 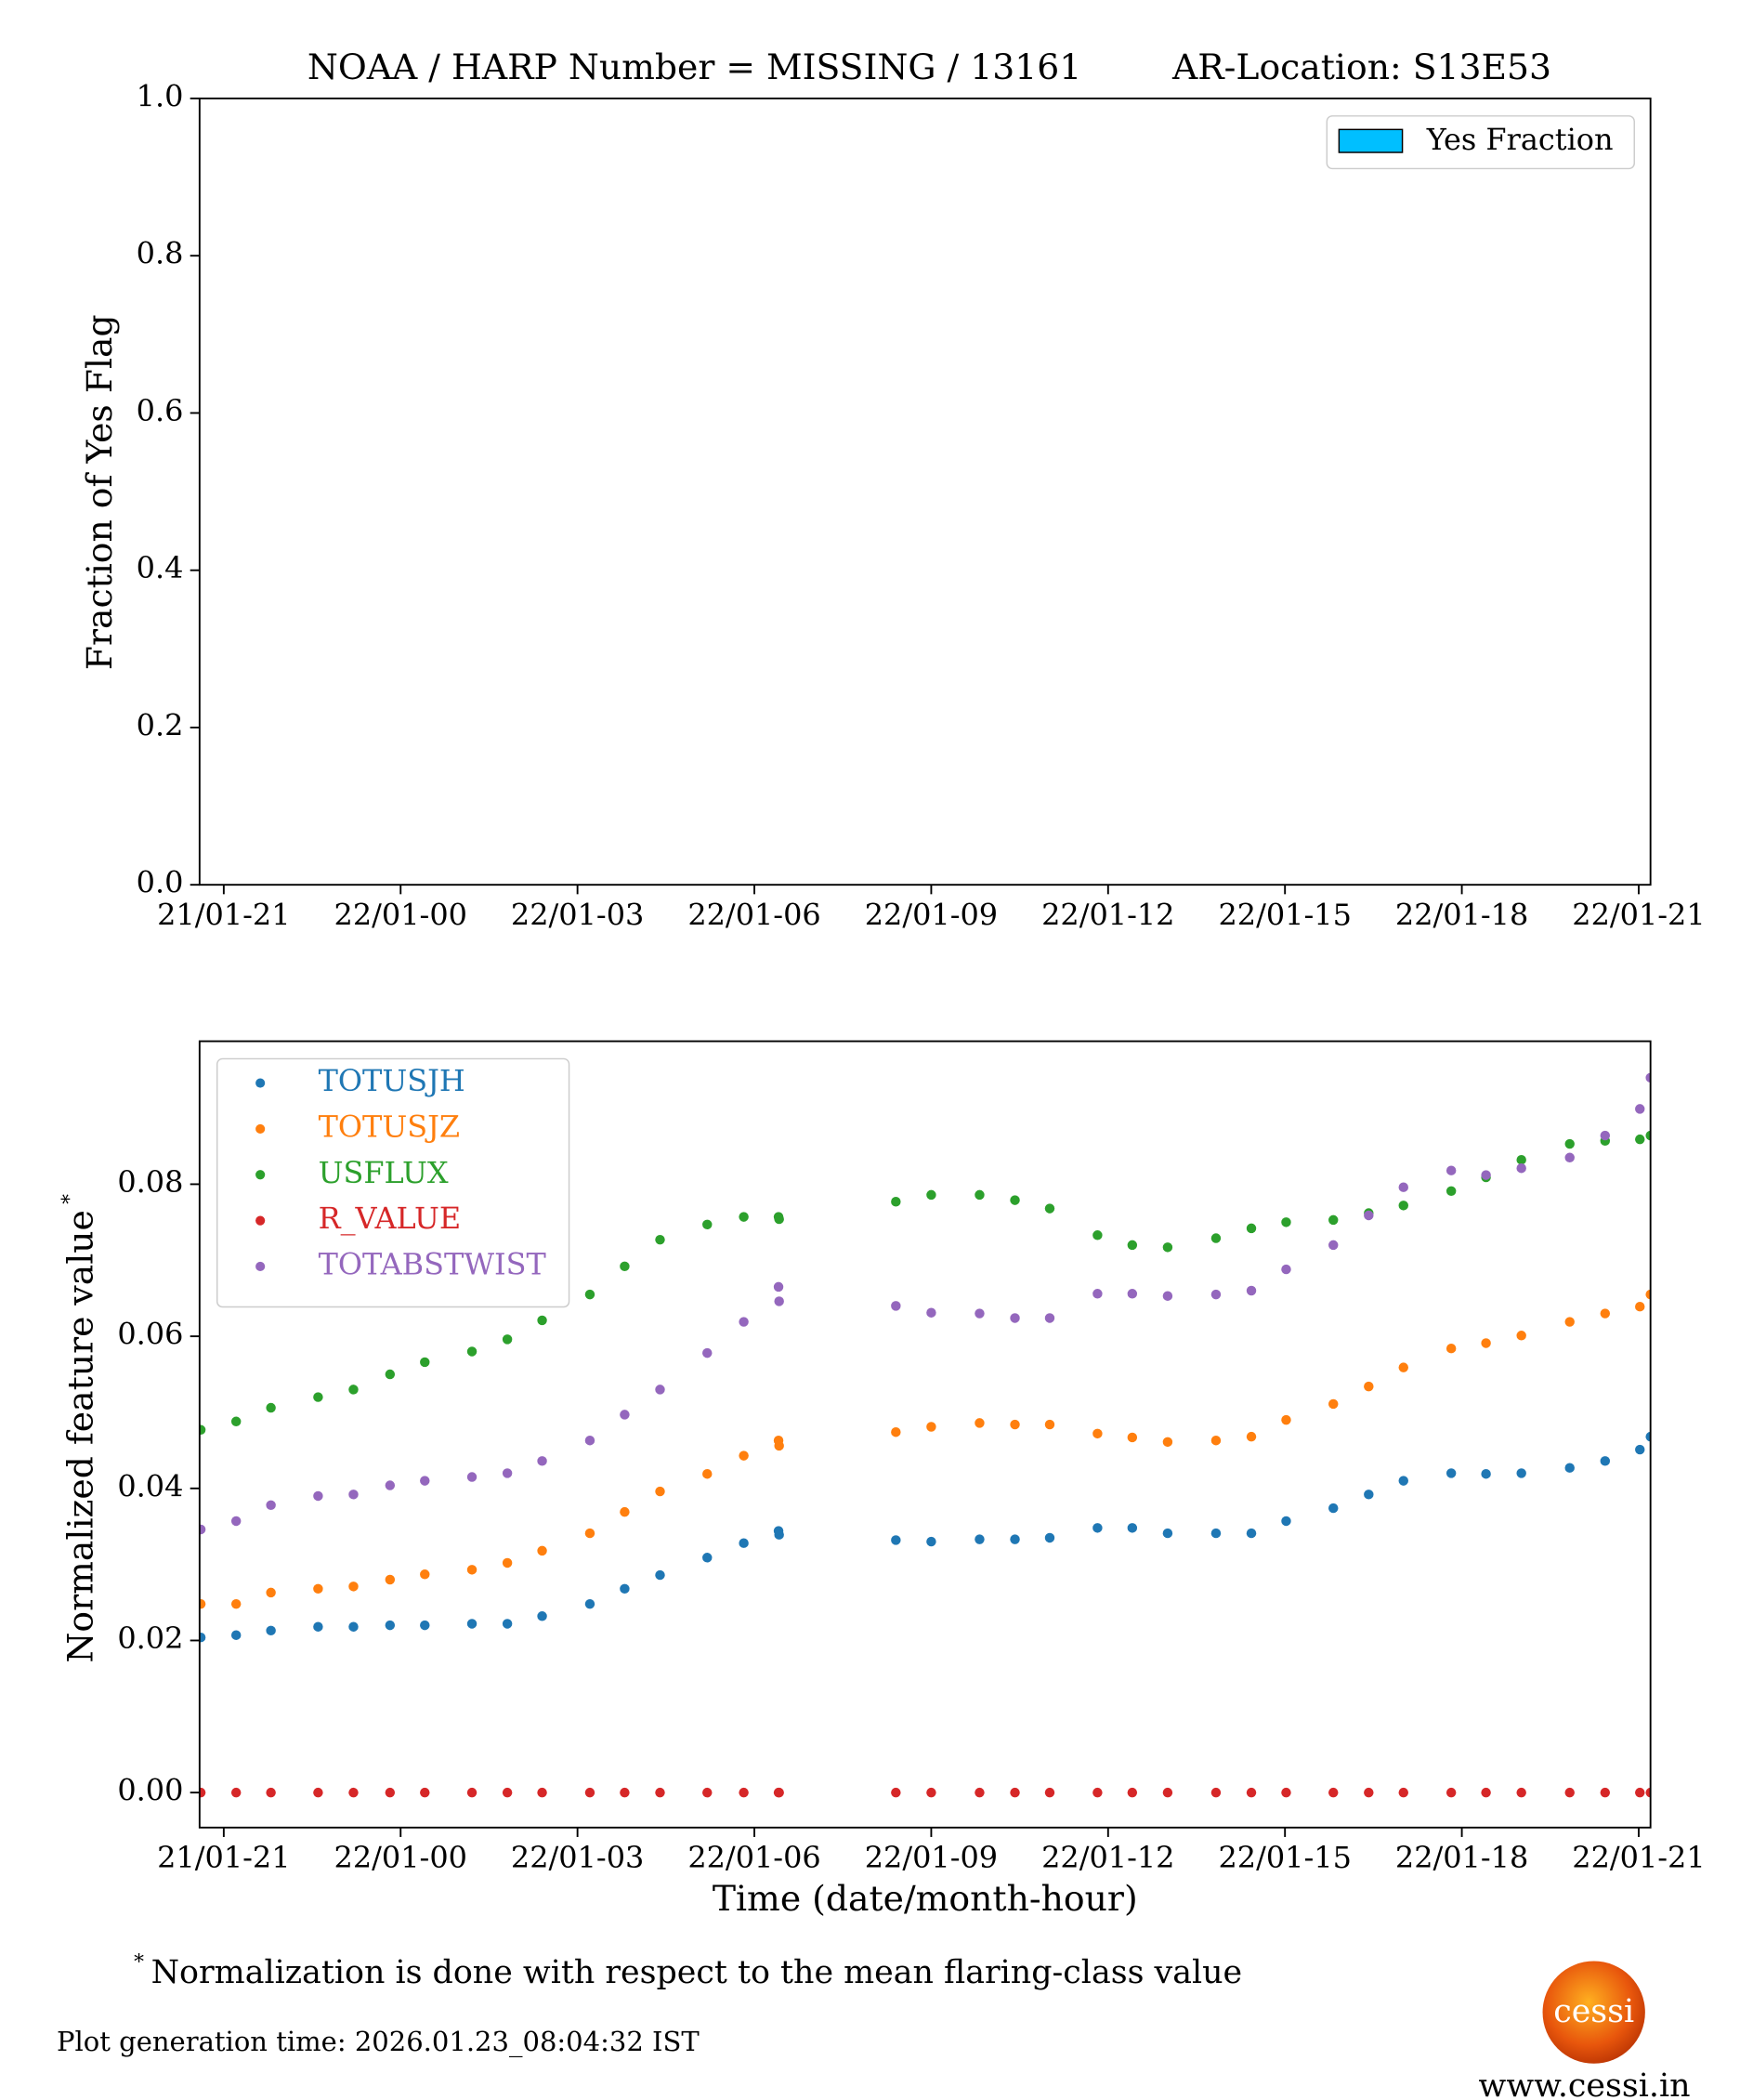 What do you see at coordinates (150, 1334) in the screenshot?
I see `y-tick-label: 0.06` at bounding box center [150, 1334].